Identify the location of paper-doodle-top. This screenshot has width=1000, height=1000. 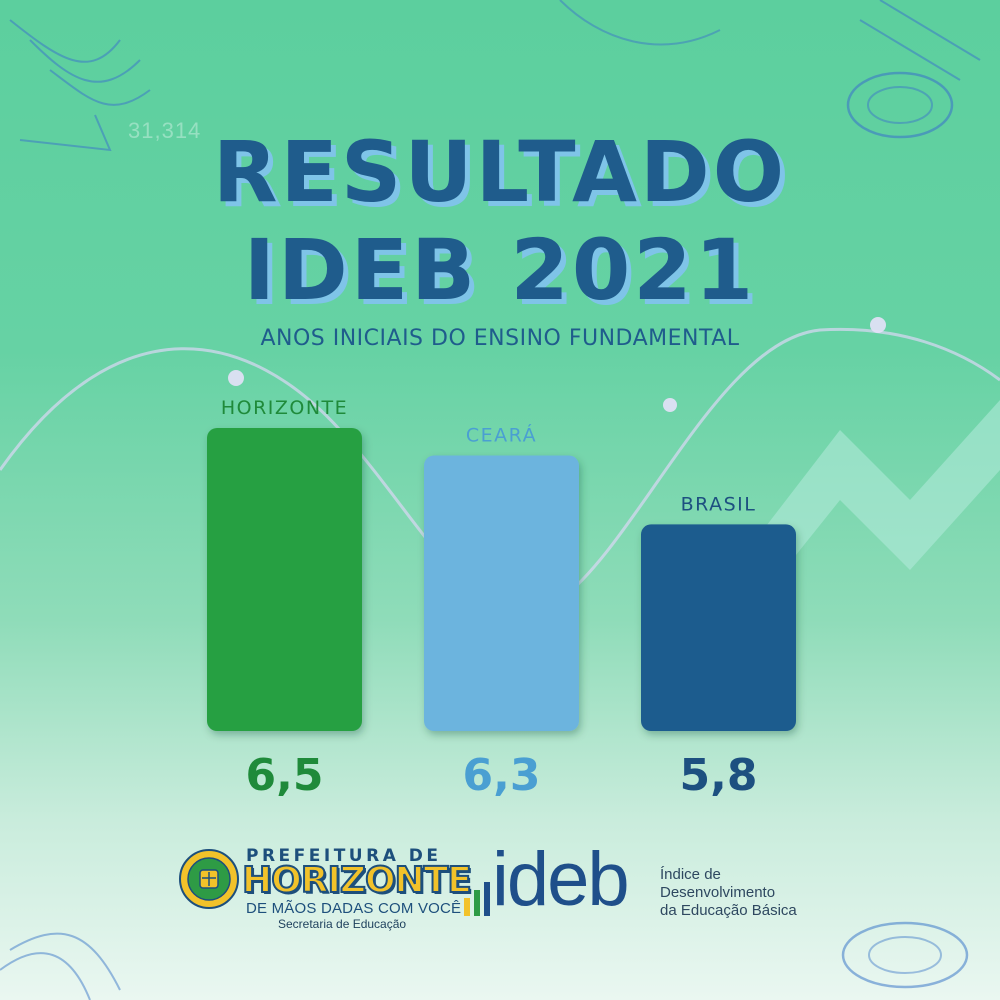
(640, 23).